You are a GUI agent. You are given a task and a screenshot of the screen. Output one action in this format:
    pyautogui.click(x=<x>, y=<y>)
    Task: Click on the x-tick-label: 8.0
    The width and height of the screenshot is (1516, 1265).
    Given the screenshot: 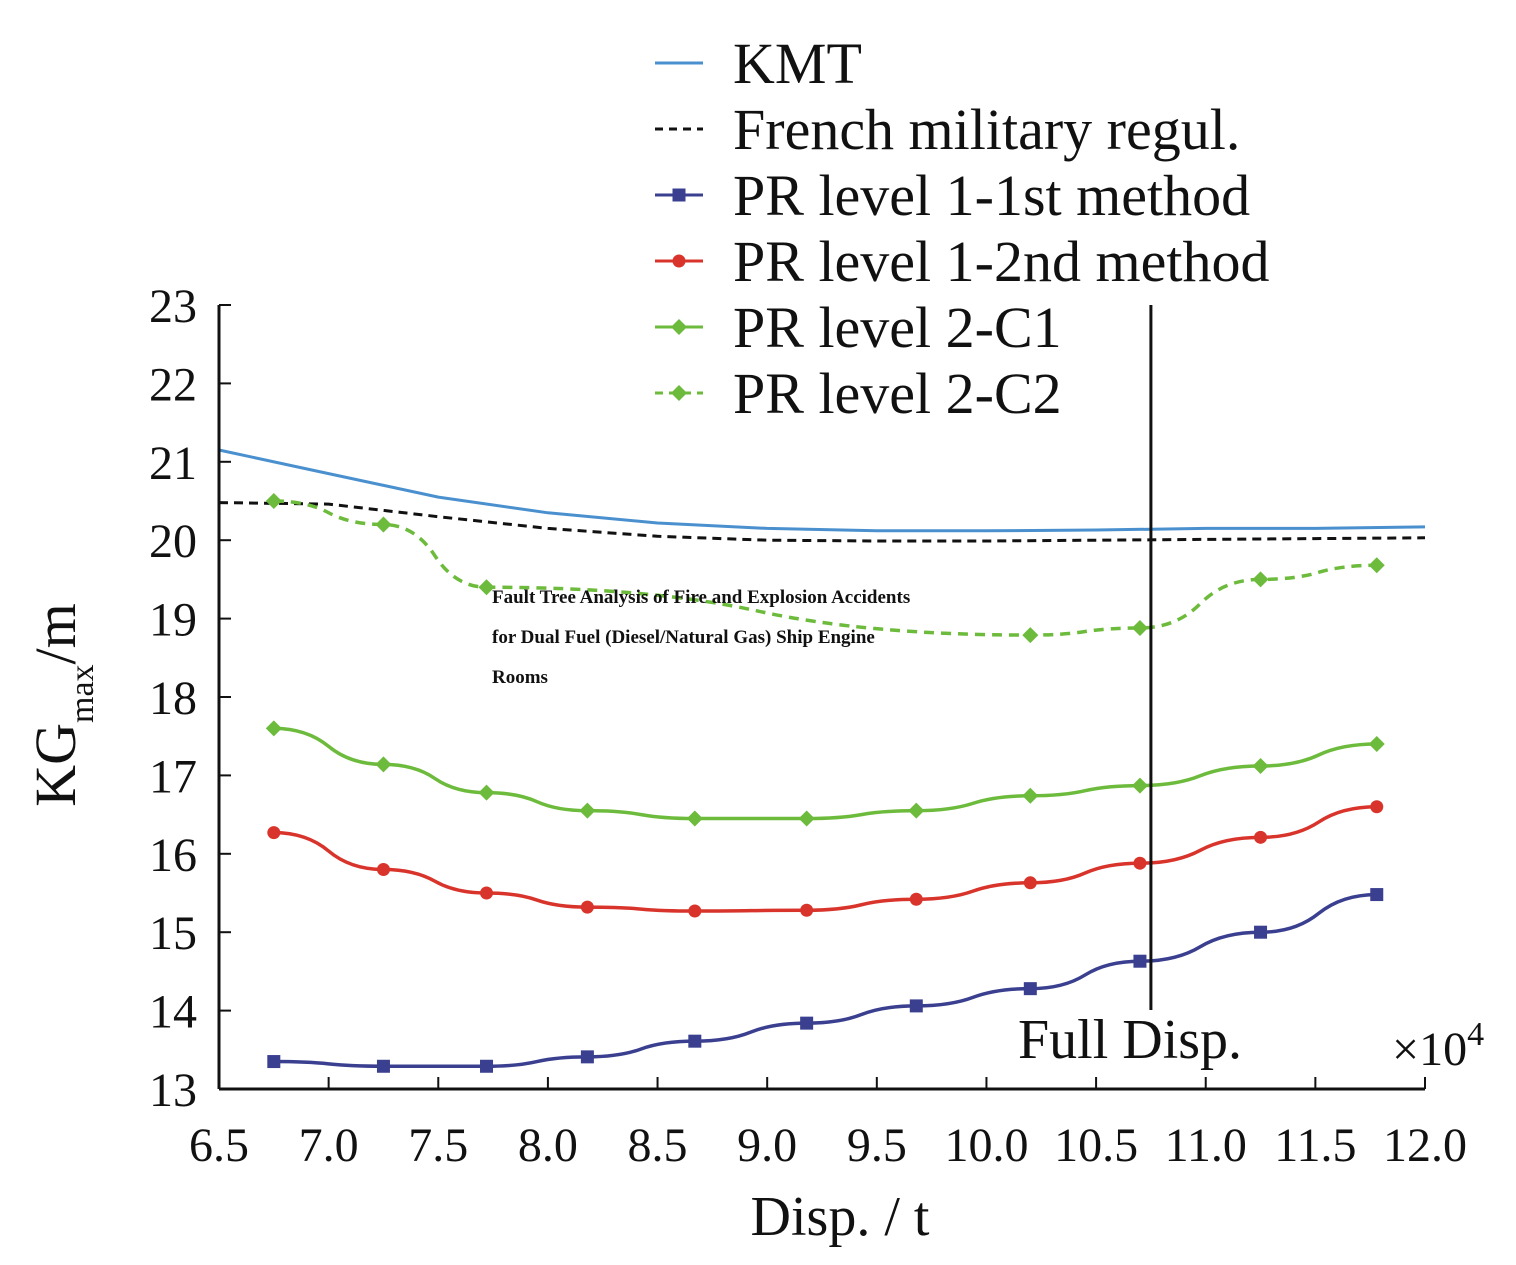 What is the action you would take?
    pyautogui.click(x=548, y=1145)
    